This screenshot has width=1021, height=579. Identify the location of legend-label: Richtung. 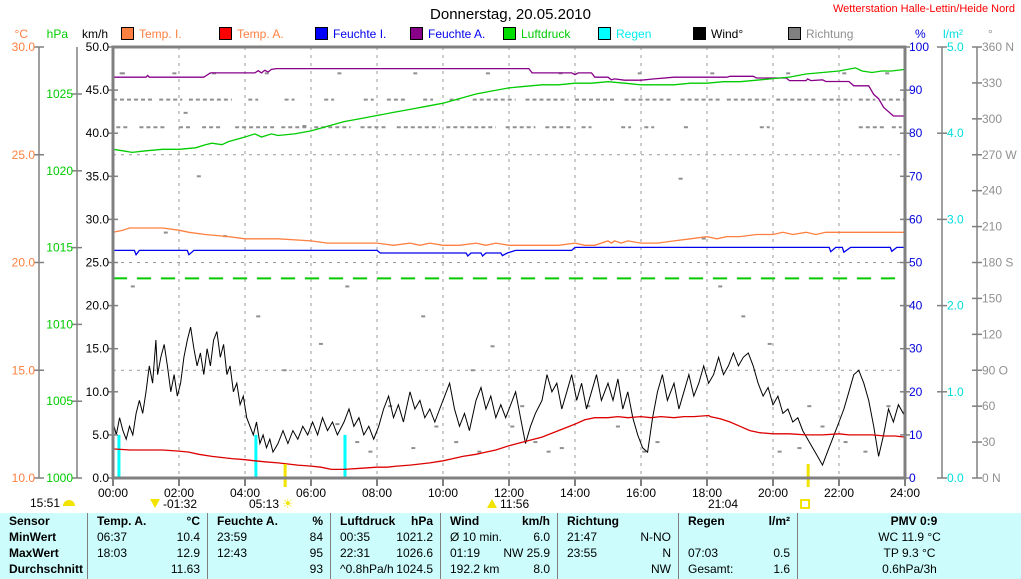
(830, 33).